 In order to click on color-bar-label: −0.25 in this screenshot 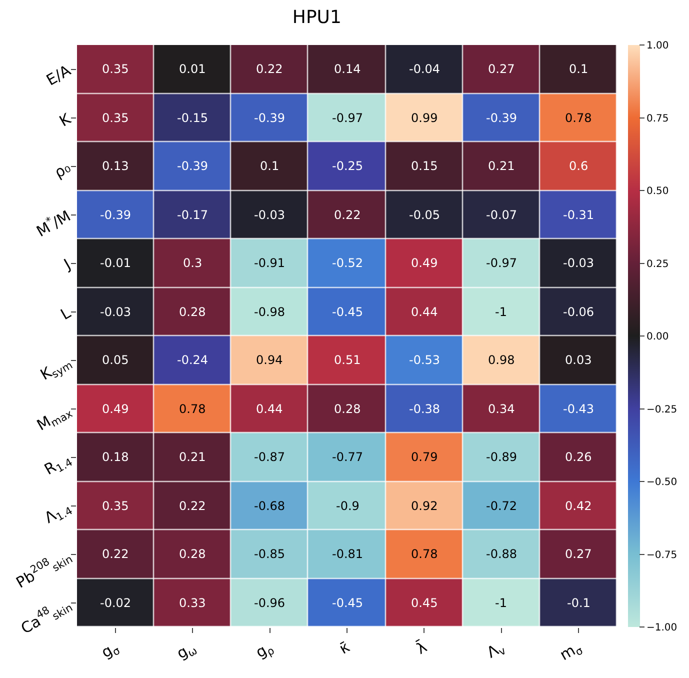, I will do `click(662, 410)`.